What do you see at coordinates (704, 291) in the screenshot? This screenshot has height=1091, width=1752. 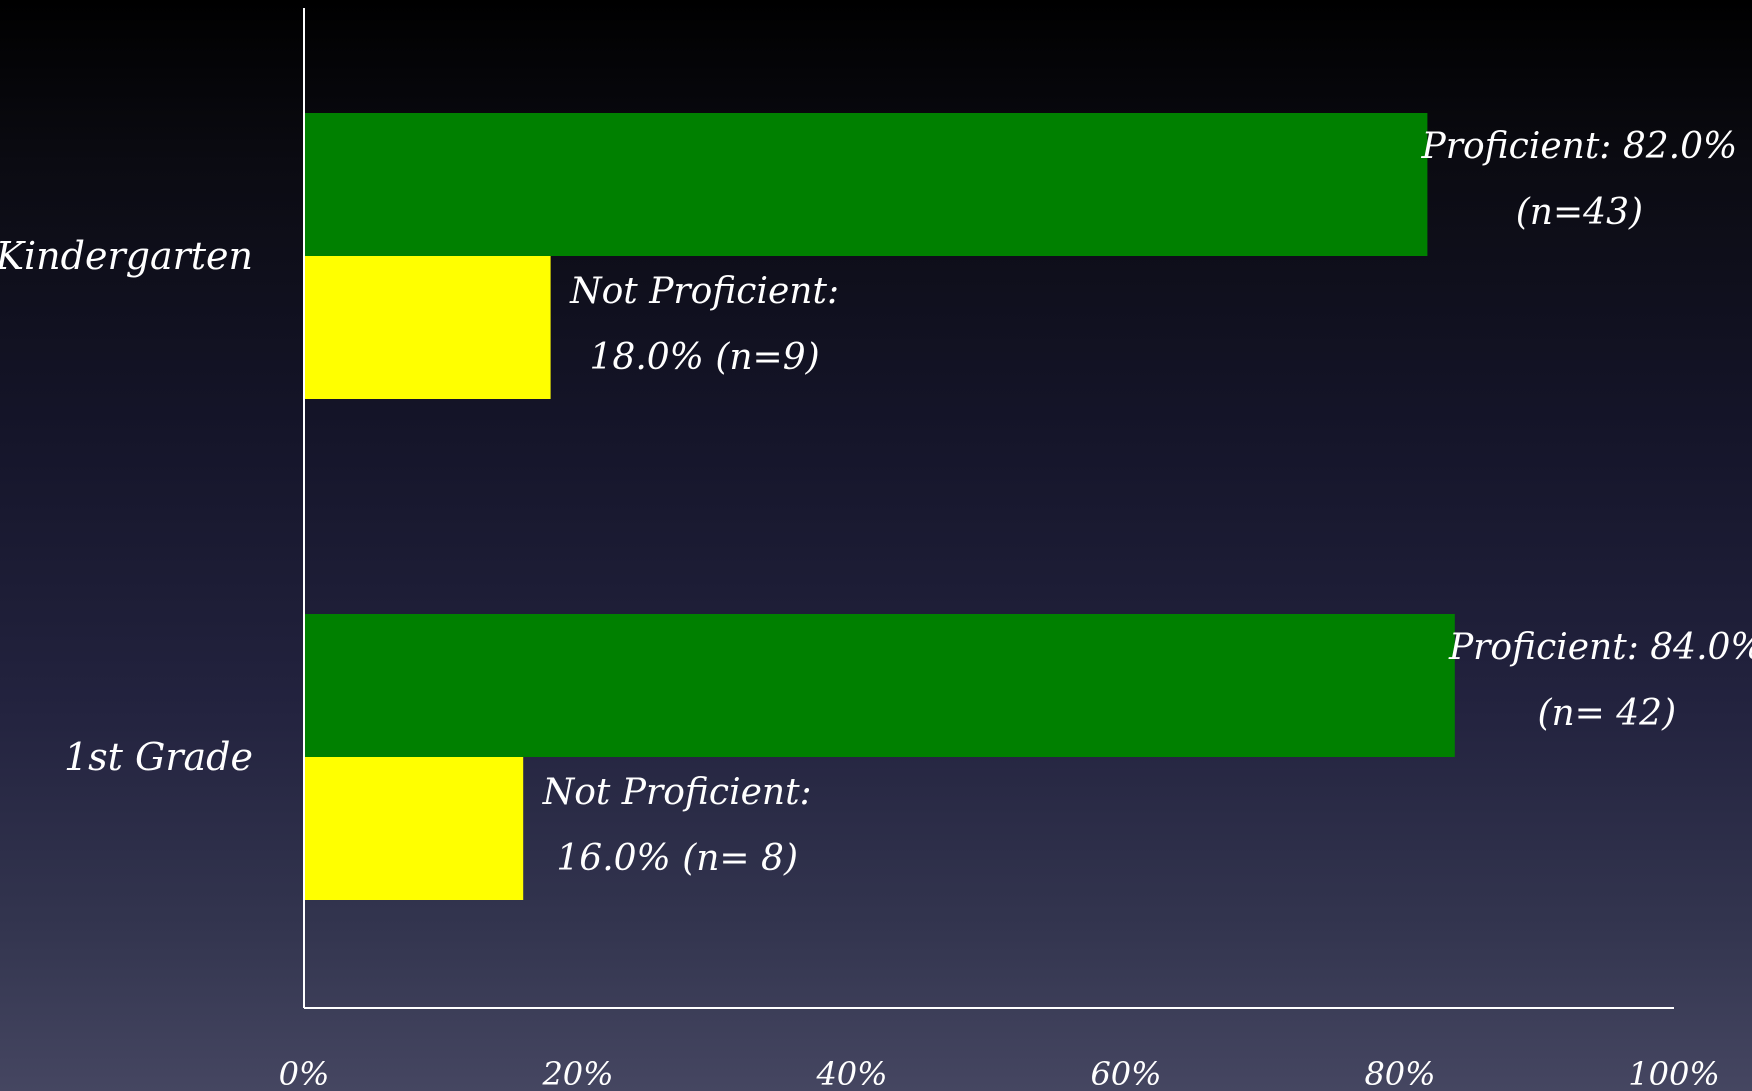 I see `data-label-kindergarten-not-proficient-line-1: Not Proficient:` at bounding box center [704, 291].